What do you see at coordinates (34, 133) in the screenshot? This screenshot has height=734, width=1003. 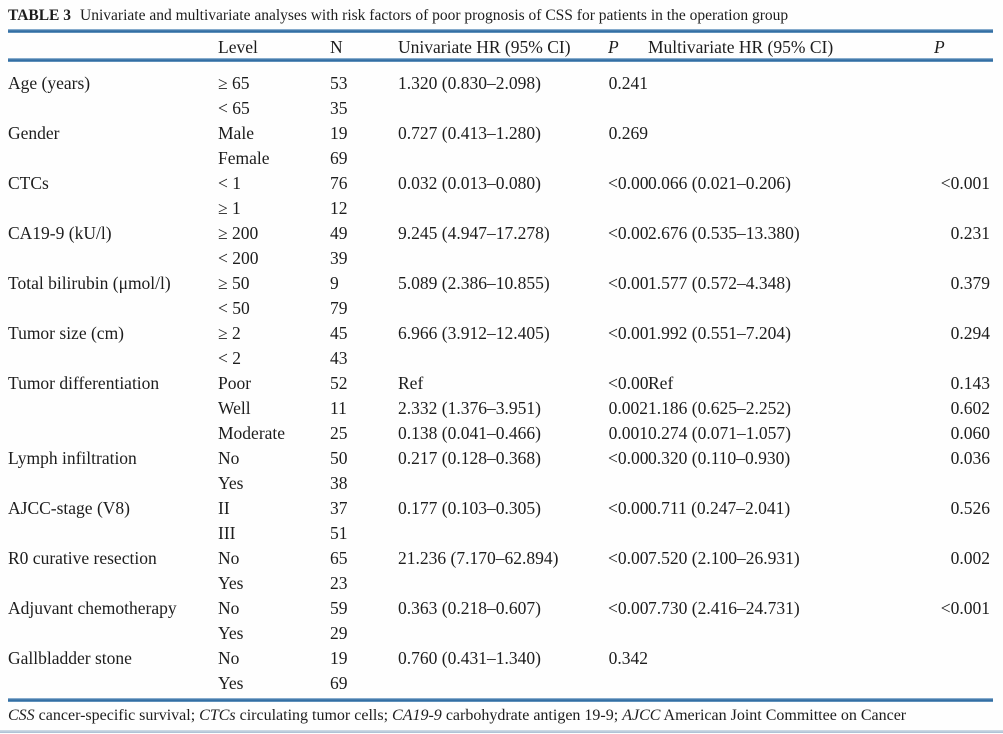 I see `cell-factor: Gender` at bounding box center [34, 133].